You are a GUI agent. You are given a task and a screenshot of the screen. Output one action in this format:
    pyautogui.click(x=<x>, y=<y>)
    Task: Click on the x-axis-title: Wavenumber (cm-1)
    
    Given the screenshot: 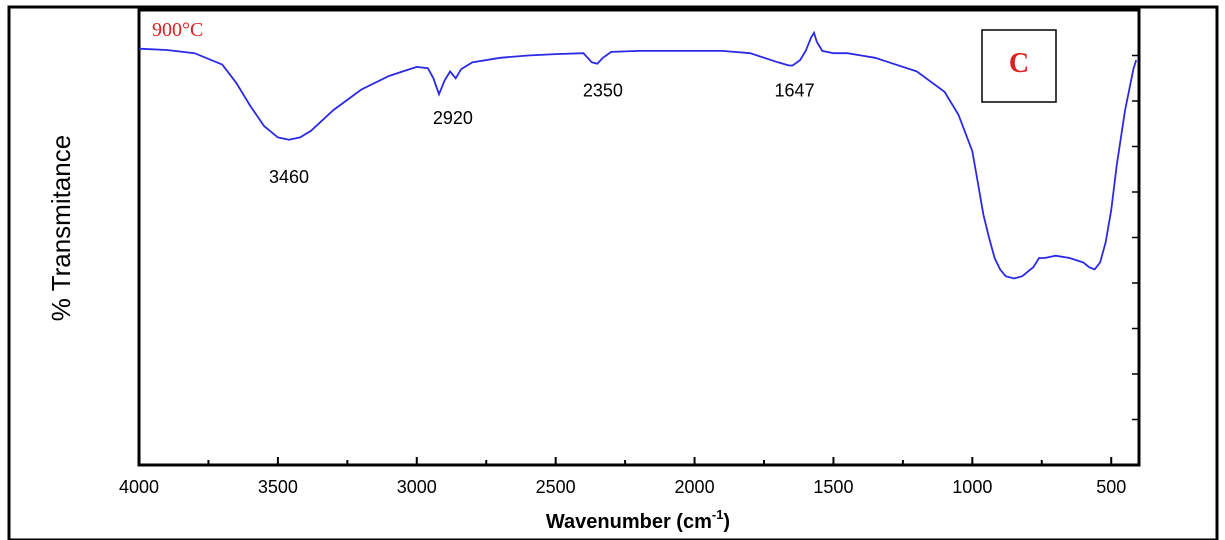 What is the action you would take?
    pyautogui.click(x=638, y=520)
    